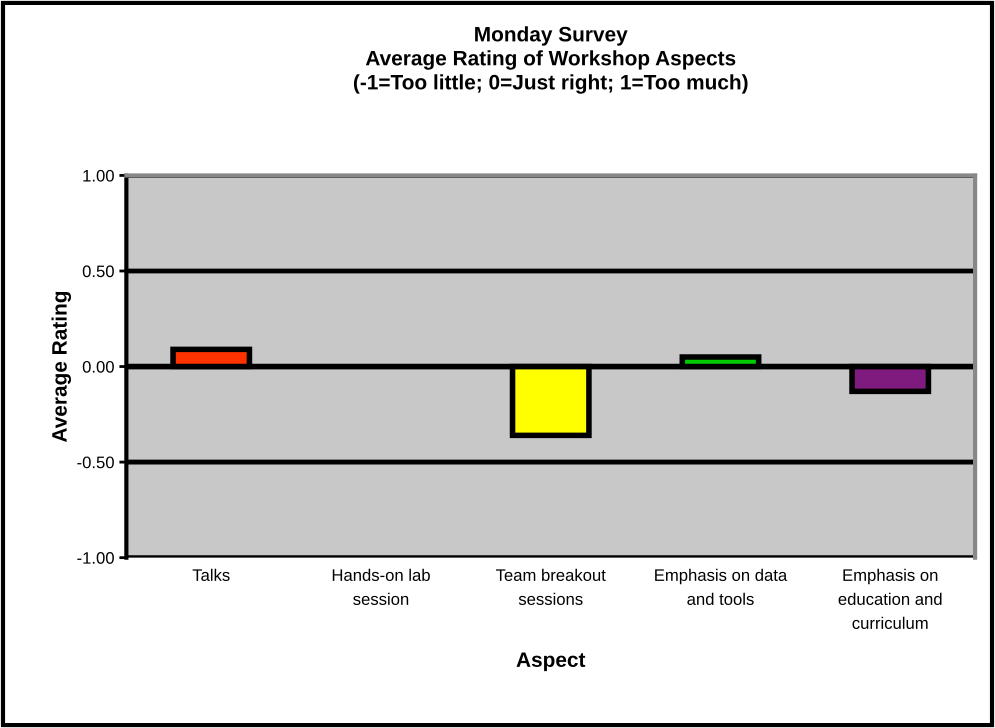  Describe the element at coordinates (95, 558) in the screenshot. I see `y-tick-label: -1.00` at that location.